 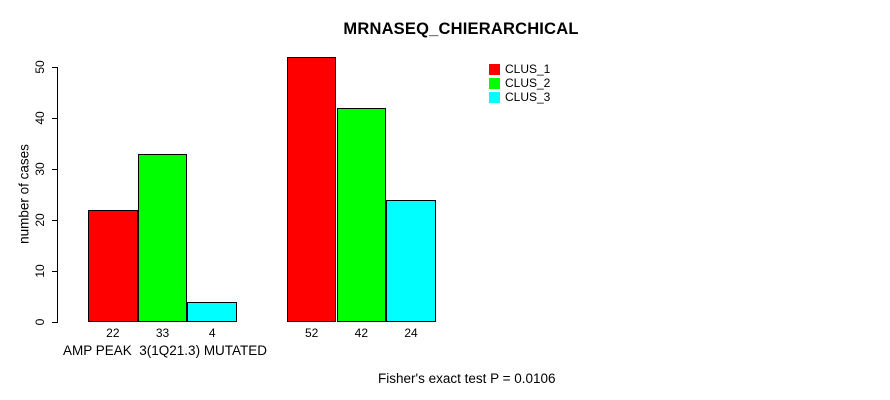 I want to click on y-tick-label: 20, so click(x=40, y=220).